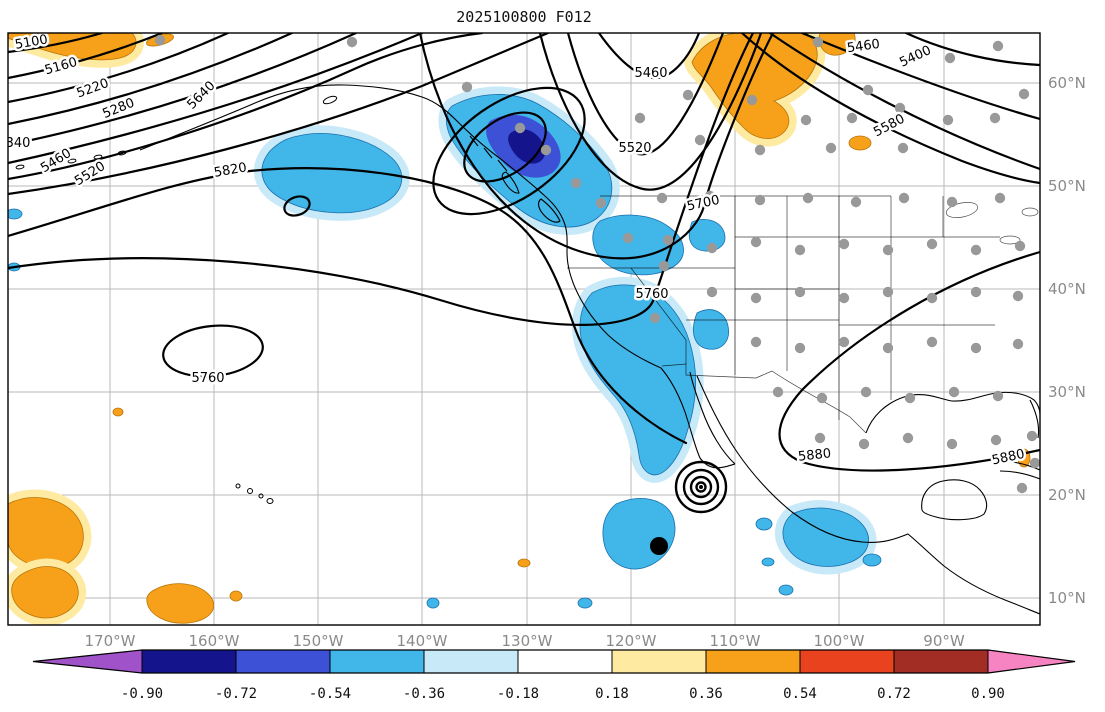 The image size is (1105, 712). I want to click on latitude-label: 50°N, so click(1067, 186).